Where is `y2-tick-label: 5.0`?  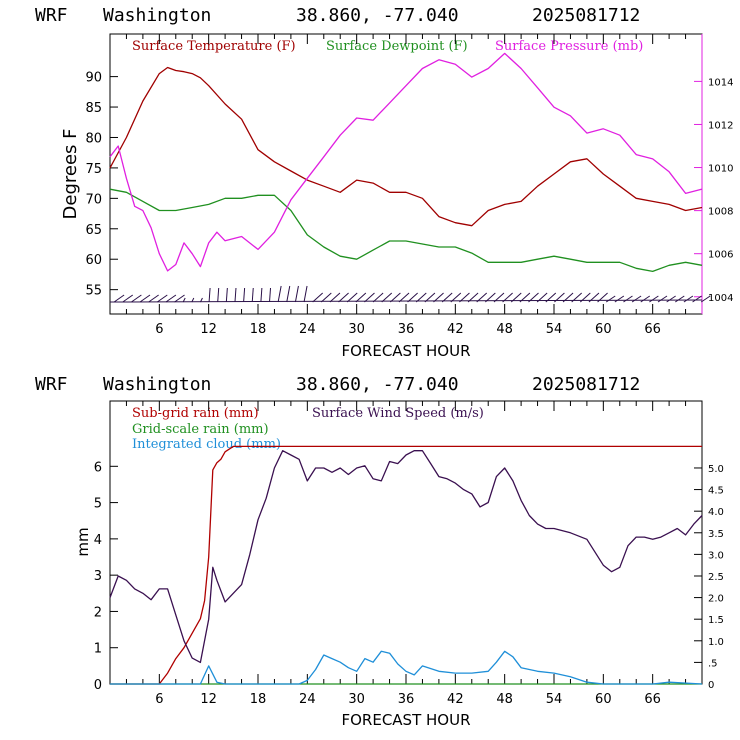 y2-tick-label: 5.0 is located at coordinates (716, 469).